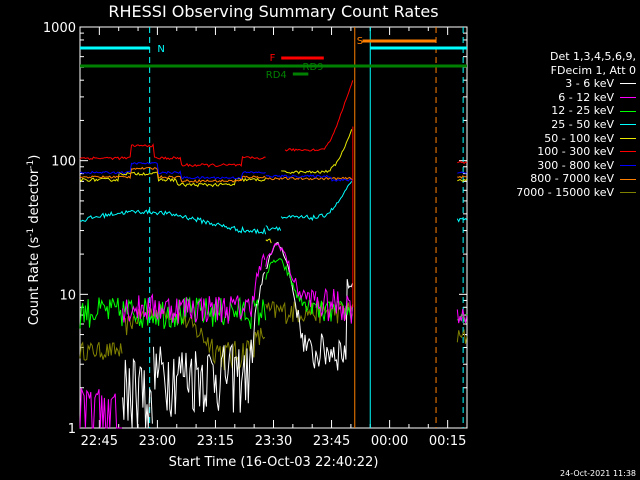  What do you see at coordinates (276, 75) in the screenshot?
I see `flag-label: RD4` at bounding box center [276, 75].